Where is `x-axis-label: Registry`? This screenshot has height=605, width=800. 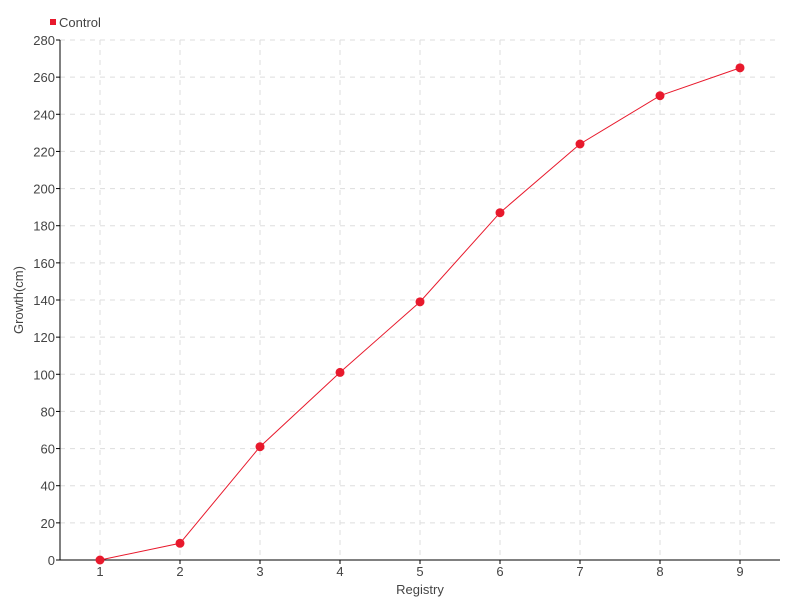 x-axis-label: Registry is located at coordinates (420, 589).